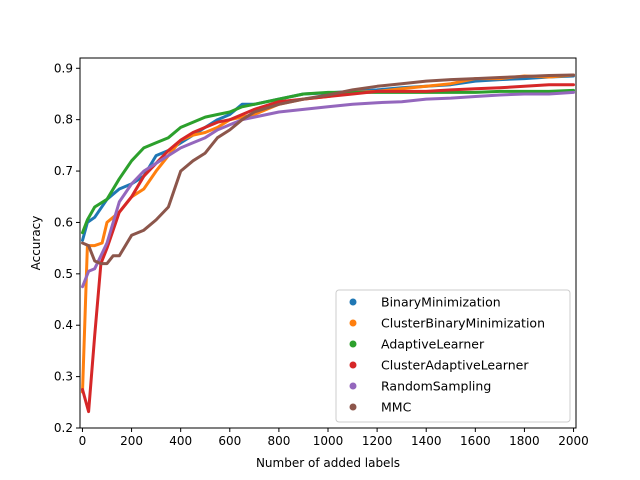 This screenshot has height=480, width=640. What do you see at coordinates (83, 441) in the screenshot?
I see `x-tick-label: 0` at bounding box center [83, 441].